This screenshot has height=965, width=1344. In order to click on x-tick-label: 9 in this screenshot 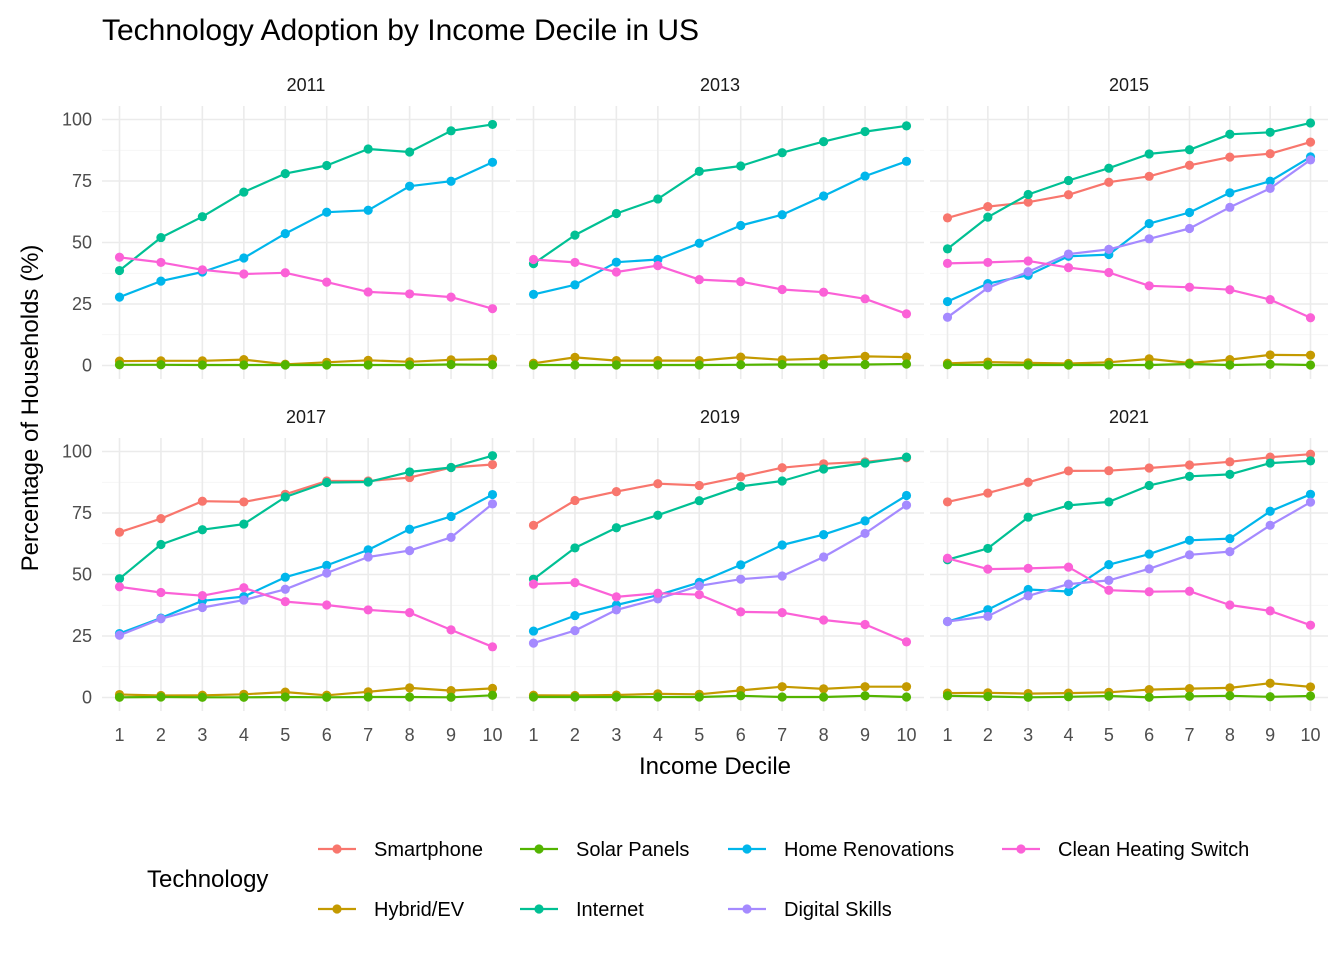, I will do `click(451, 735)`.